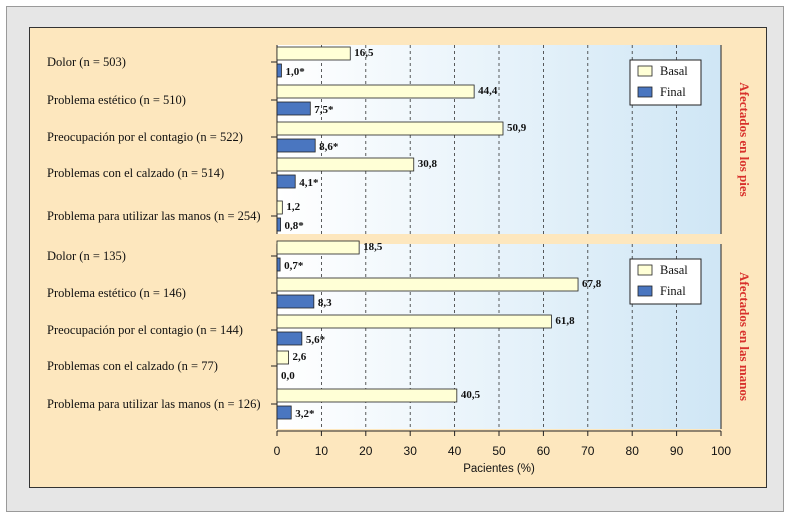  What do you see at coordinates (145, 330) in the screenshot?
I see `category-label: Preocupación por el contagio (n = 144)` at bounding box center [145, 330].